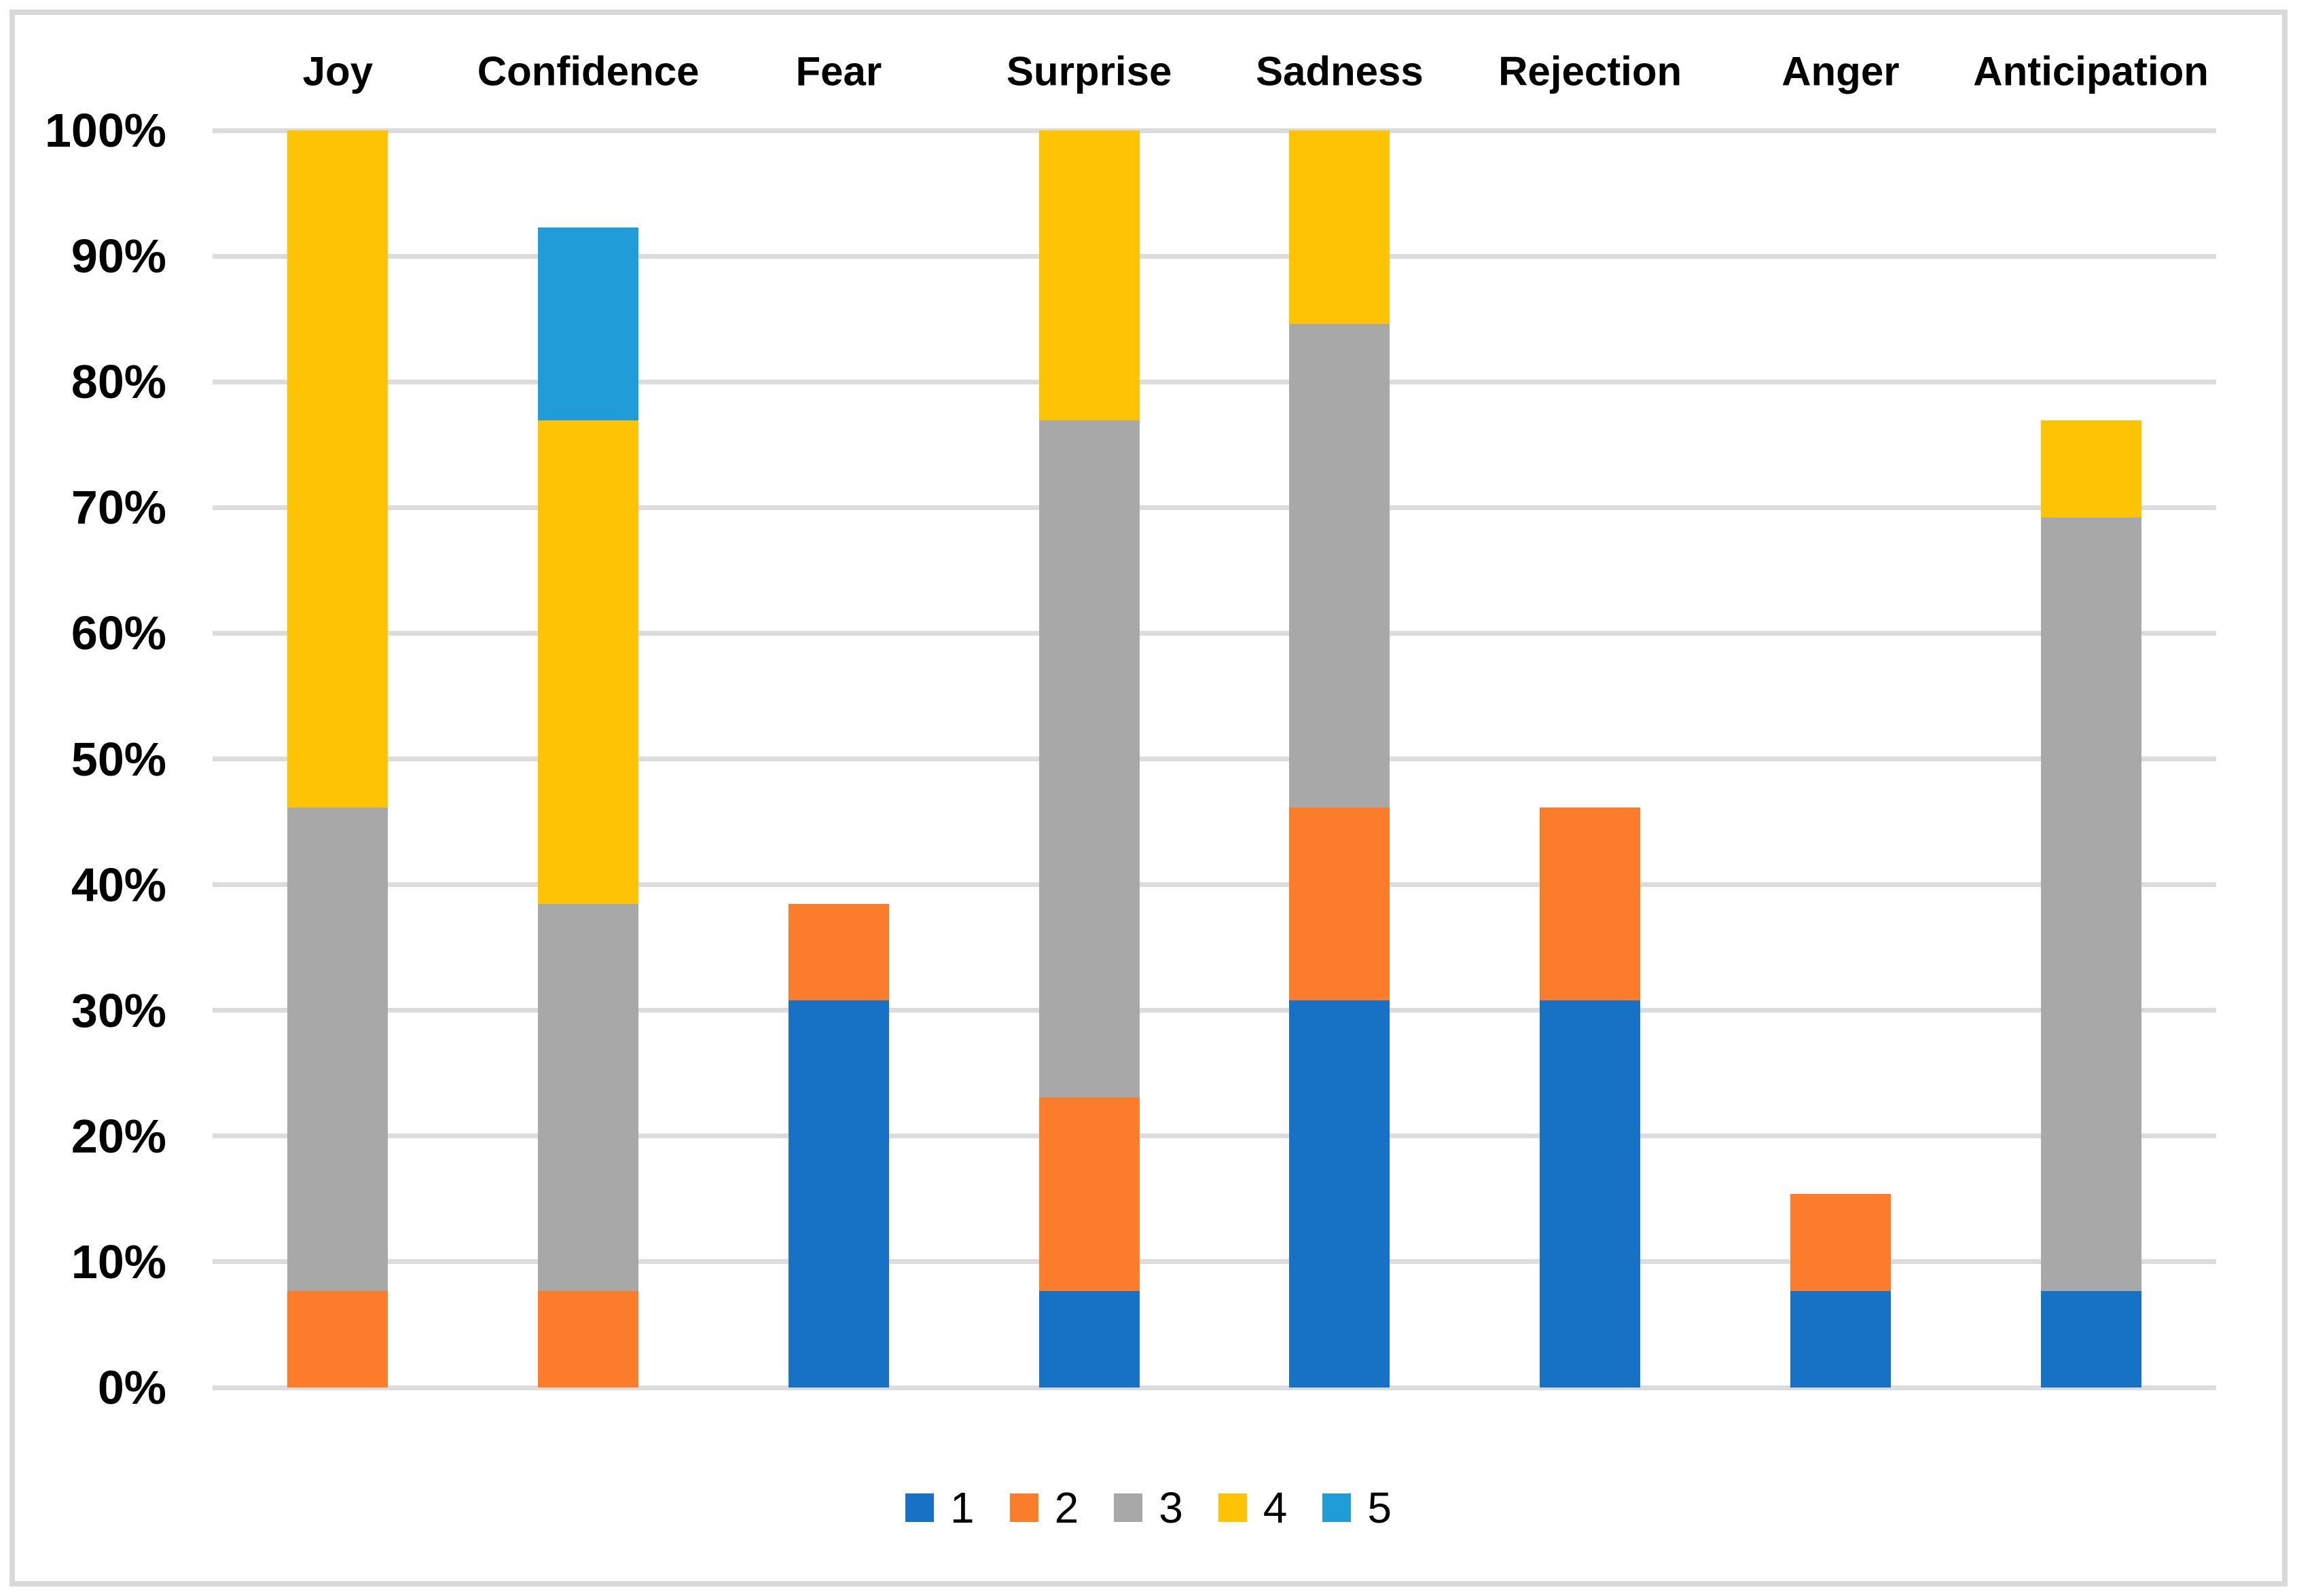  Describe the element at coordinates (962, 1507) in the screenshot. I see `legend-label: 1` at that location.